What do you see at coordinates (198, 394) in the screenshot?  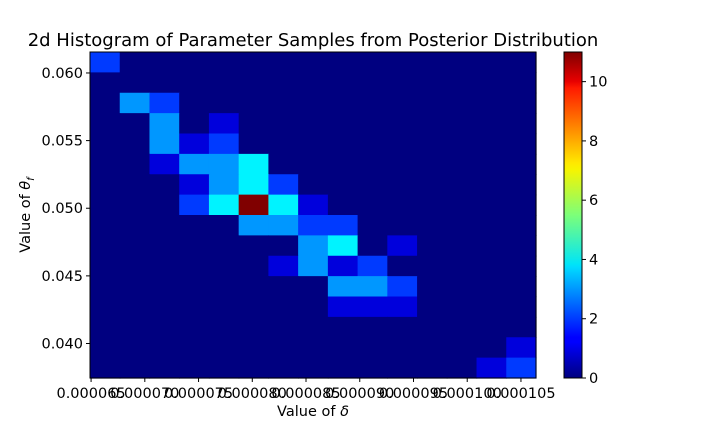 I see `x-tick-label: 0.000075` at bounding box center [198, 394].